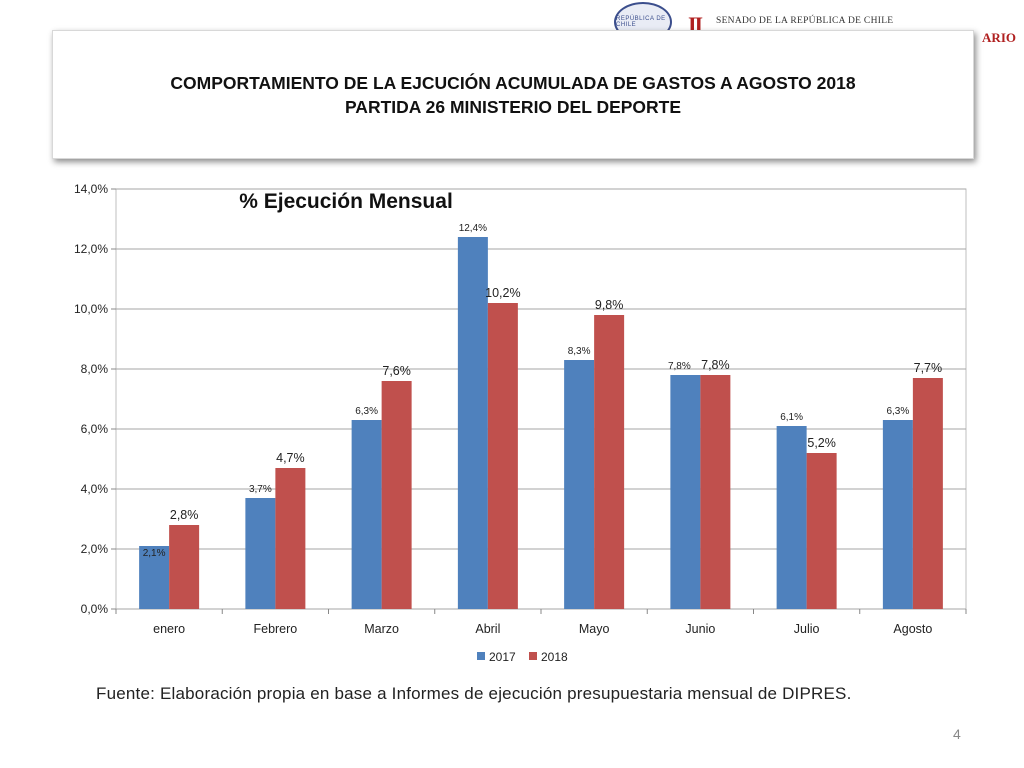 This screenshot has width=1024, height=768. Describe the element at coordinates (184, 515) in the screenshot. I see `data-label-2018: 2,8%` at that location.